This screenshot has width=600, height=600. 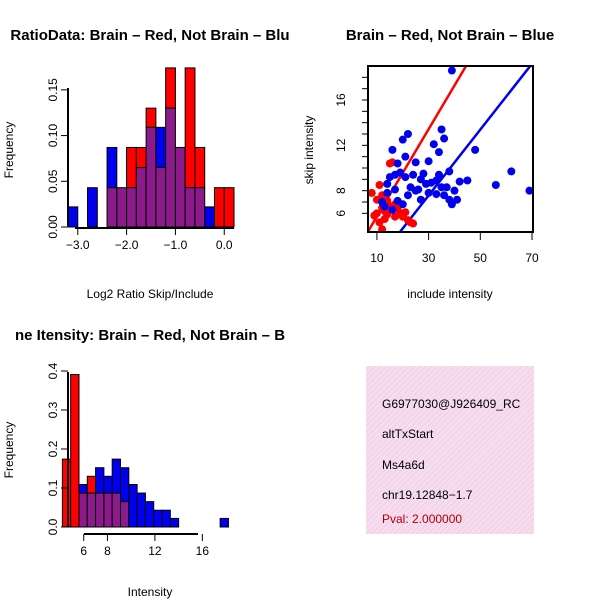 I want to click on ratio-histogram-x-tick-label: −1.0, so click(x=176, y=245).